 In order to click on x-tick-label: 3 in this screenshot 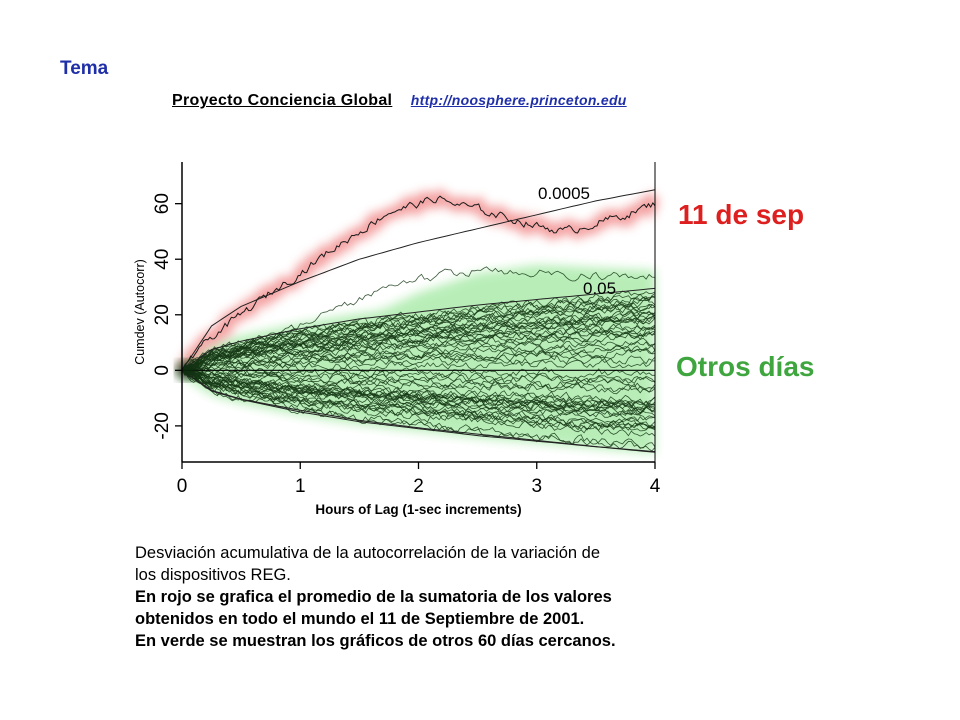, I will do `click(536, 486)`.